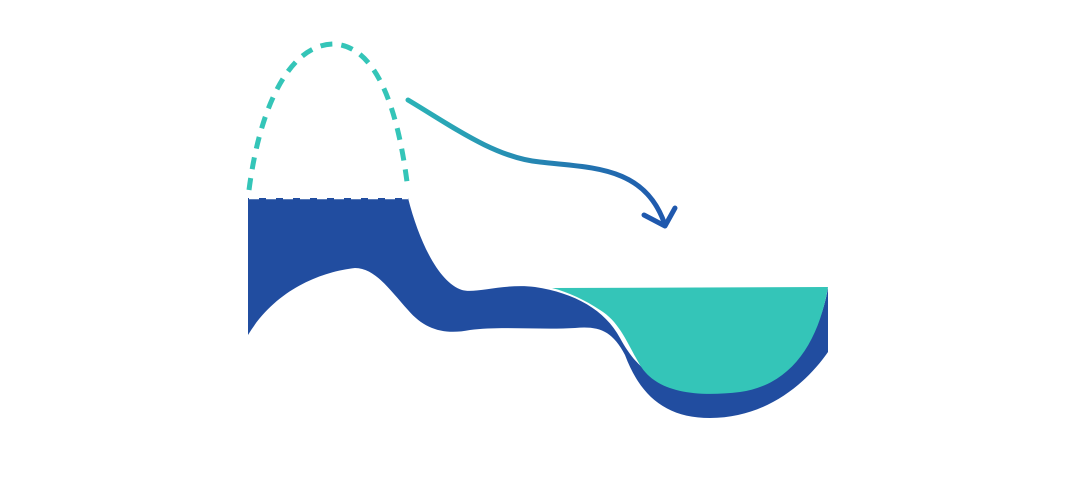 This screenshot has height=503, width=1074. Describe the element at coordinates (328, 116) in the screenshot. I see `dashed-mound-outline` at that location.